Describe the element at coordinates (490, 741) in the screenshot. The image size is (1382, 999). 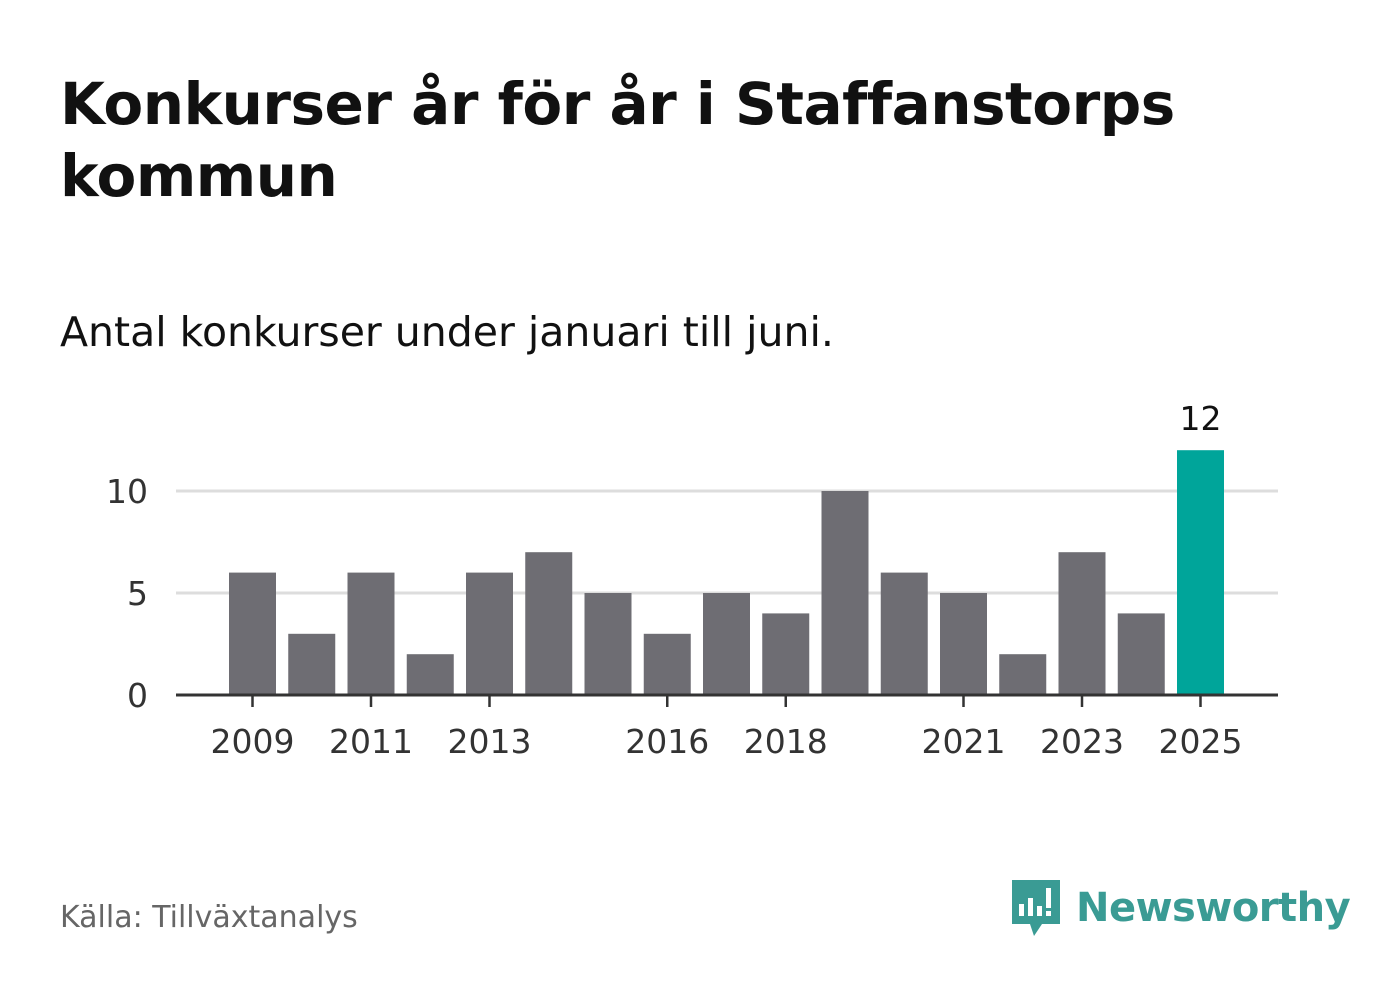
I see `x-tick-label: 2013` at that location.